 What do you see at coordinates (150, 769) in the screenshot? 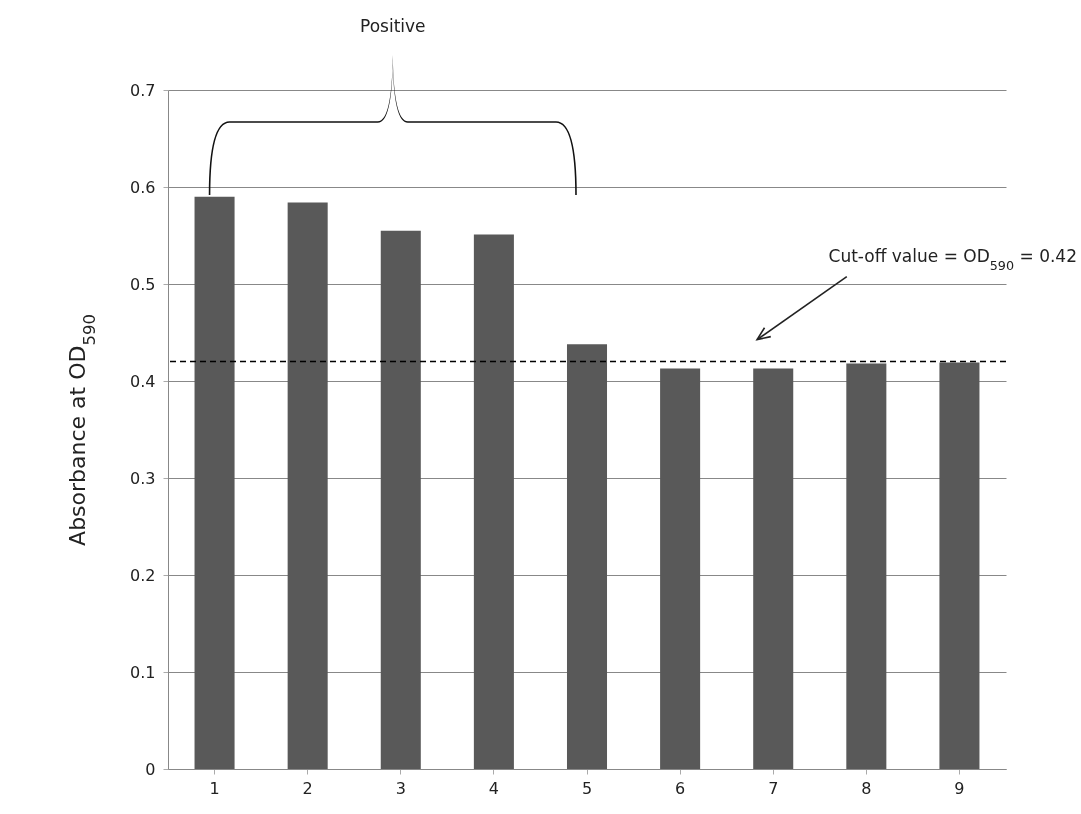
I see `y-tick-label: 0` at bounding box center [150, 769].